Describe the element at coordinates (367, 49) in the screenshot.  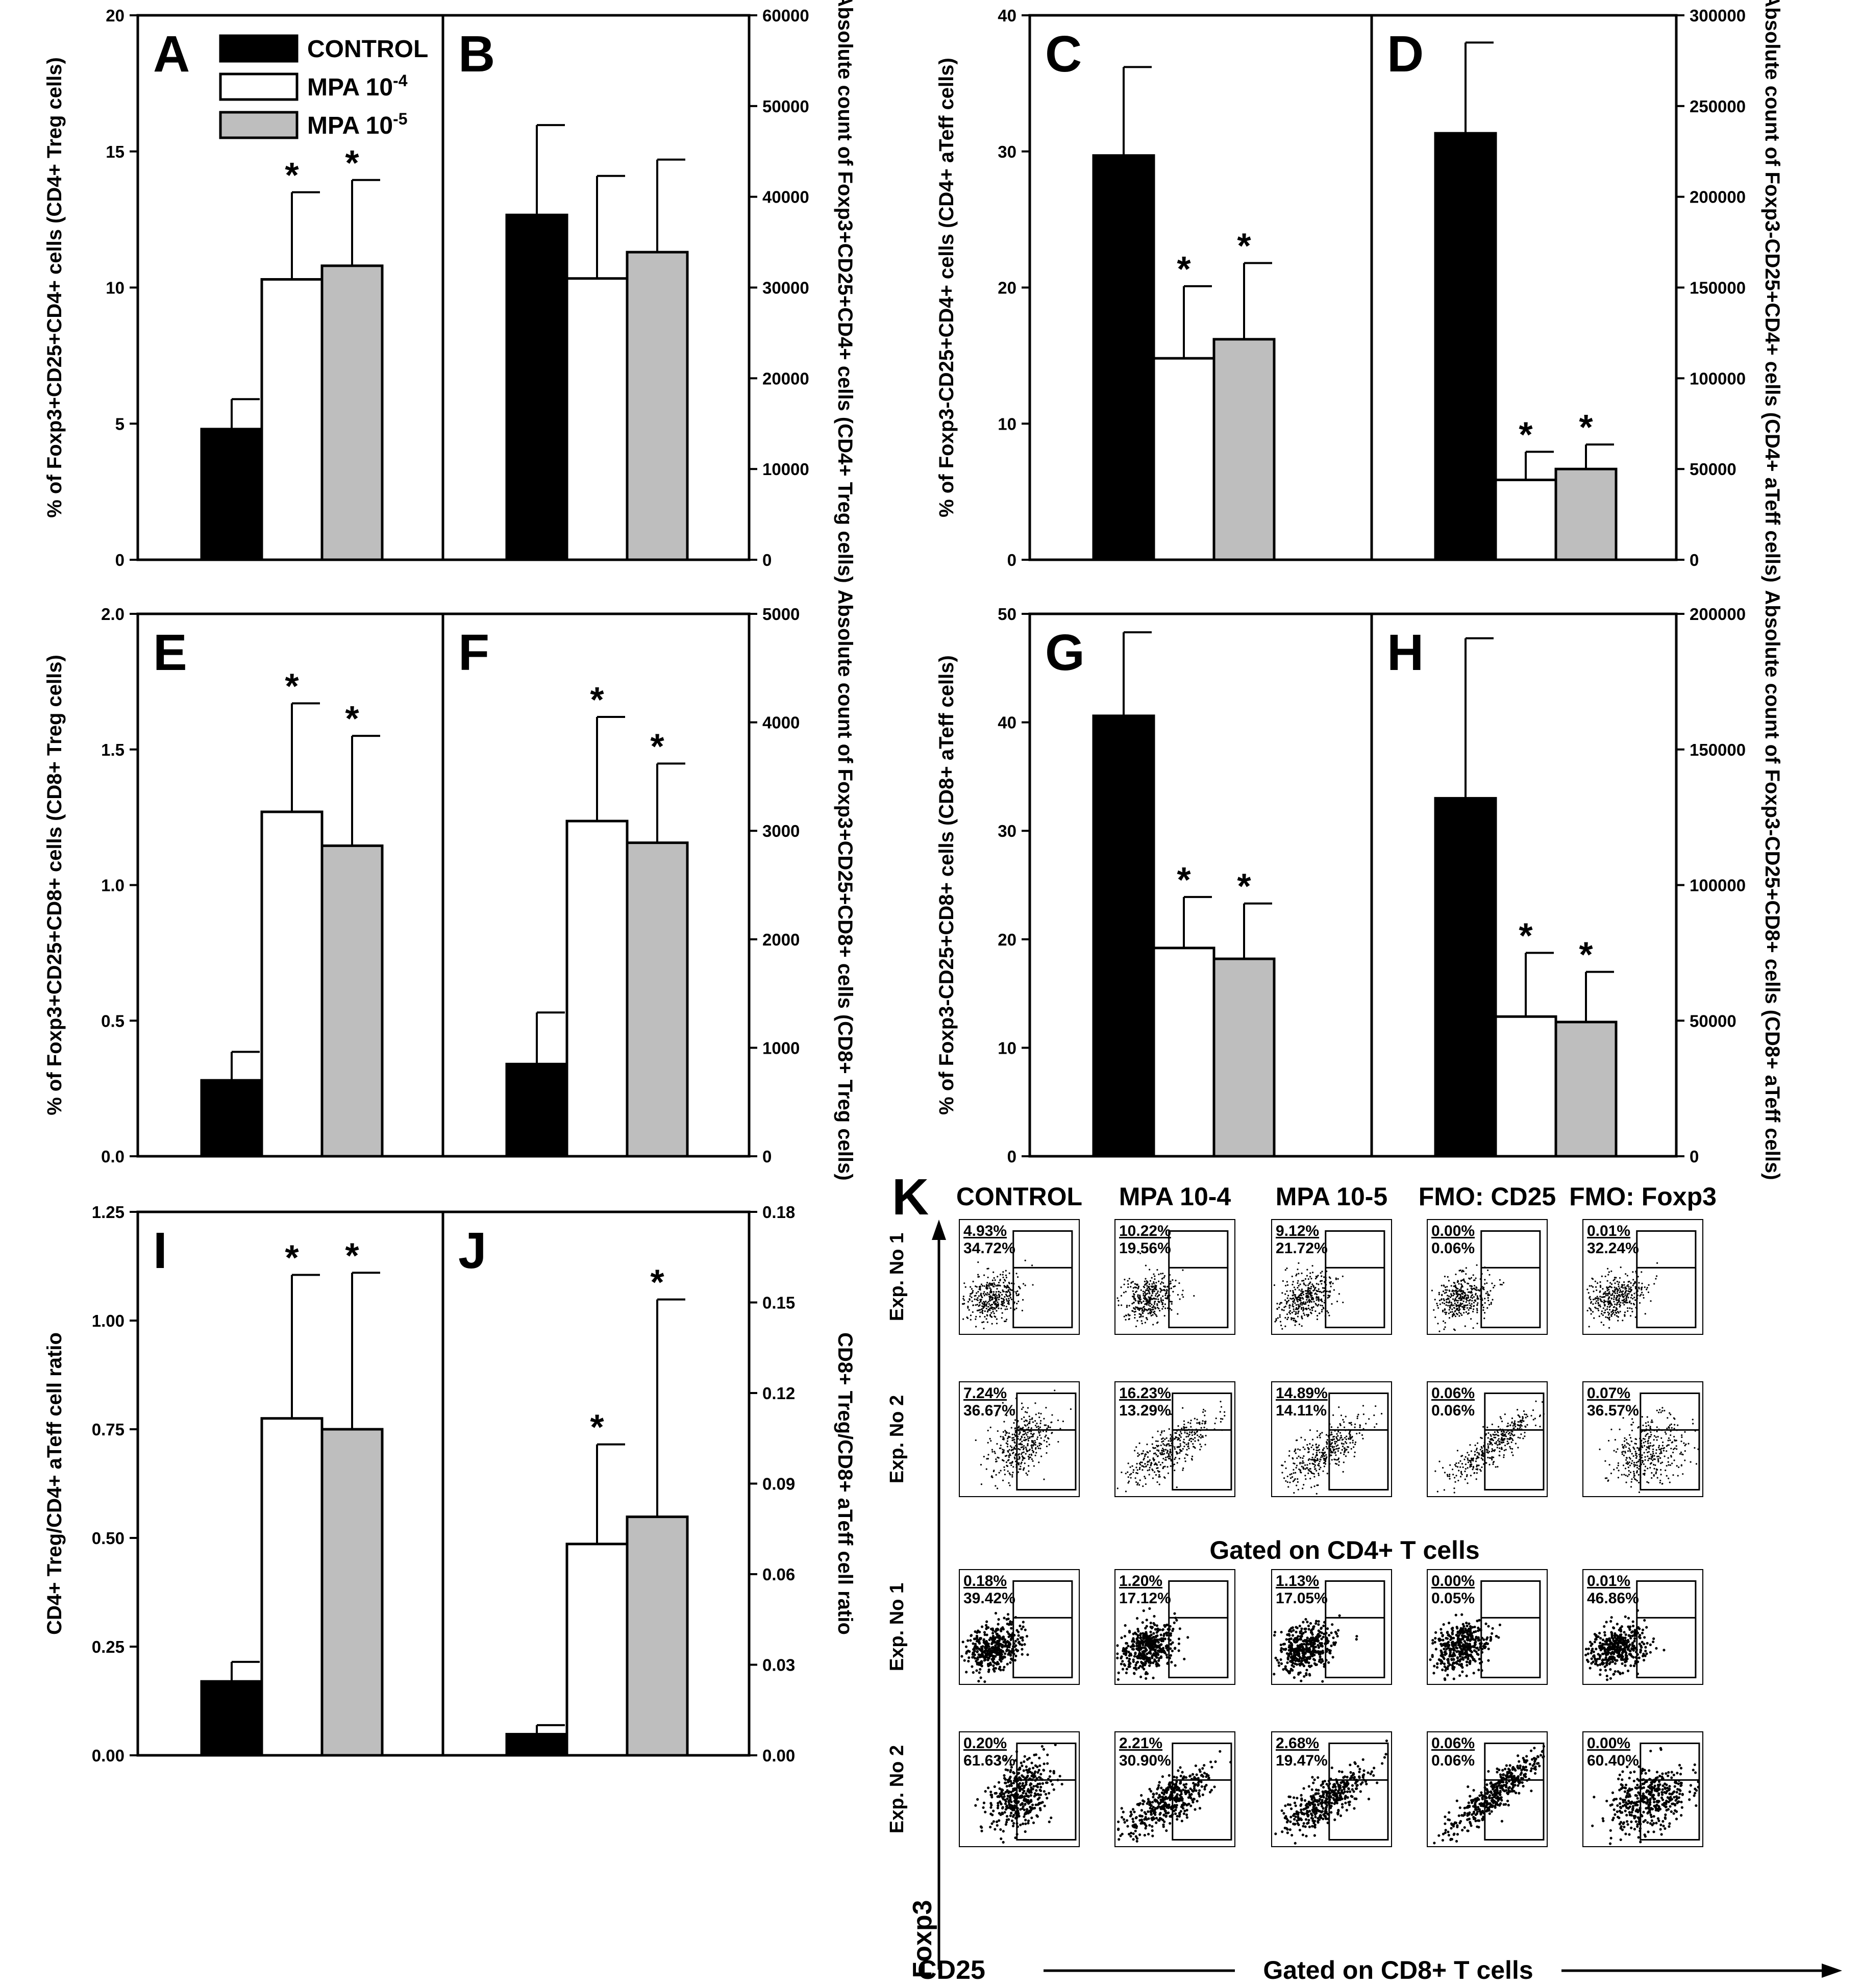
I see `legend-label: CONTROL` at that location.